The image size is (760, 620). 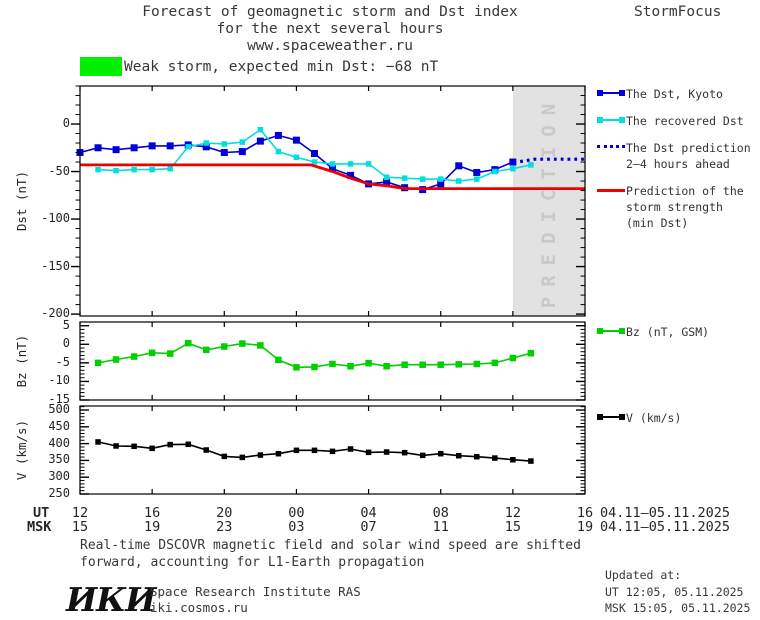 I want to click on tick-label: -10, so click(x=59, y=380).